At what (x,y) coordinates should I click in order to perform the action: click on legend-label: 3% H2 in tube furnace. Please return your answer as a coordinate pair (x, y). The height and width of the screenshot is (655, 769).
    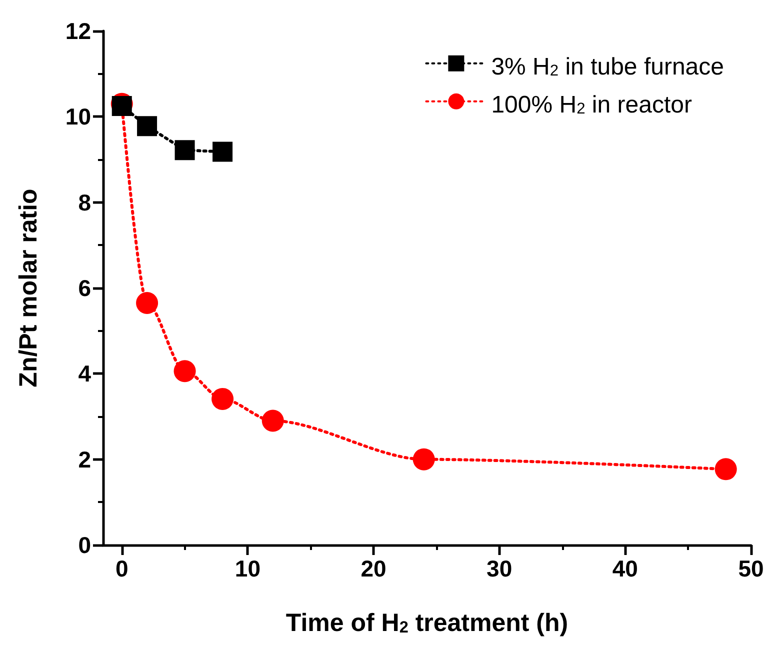
    Looking at the image, I should click on (607, 67).